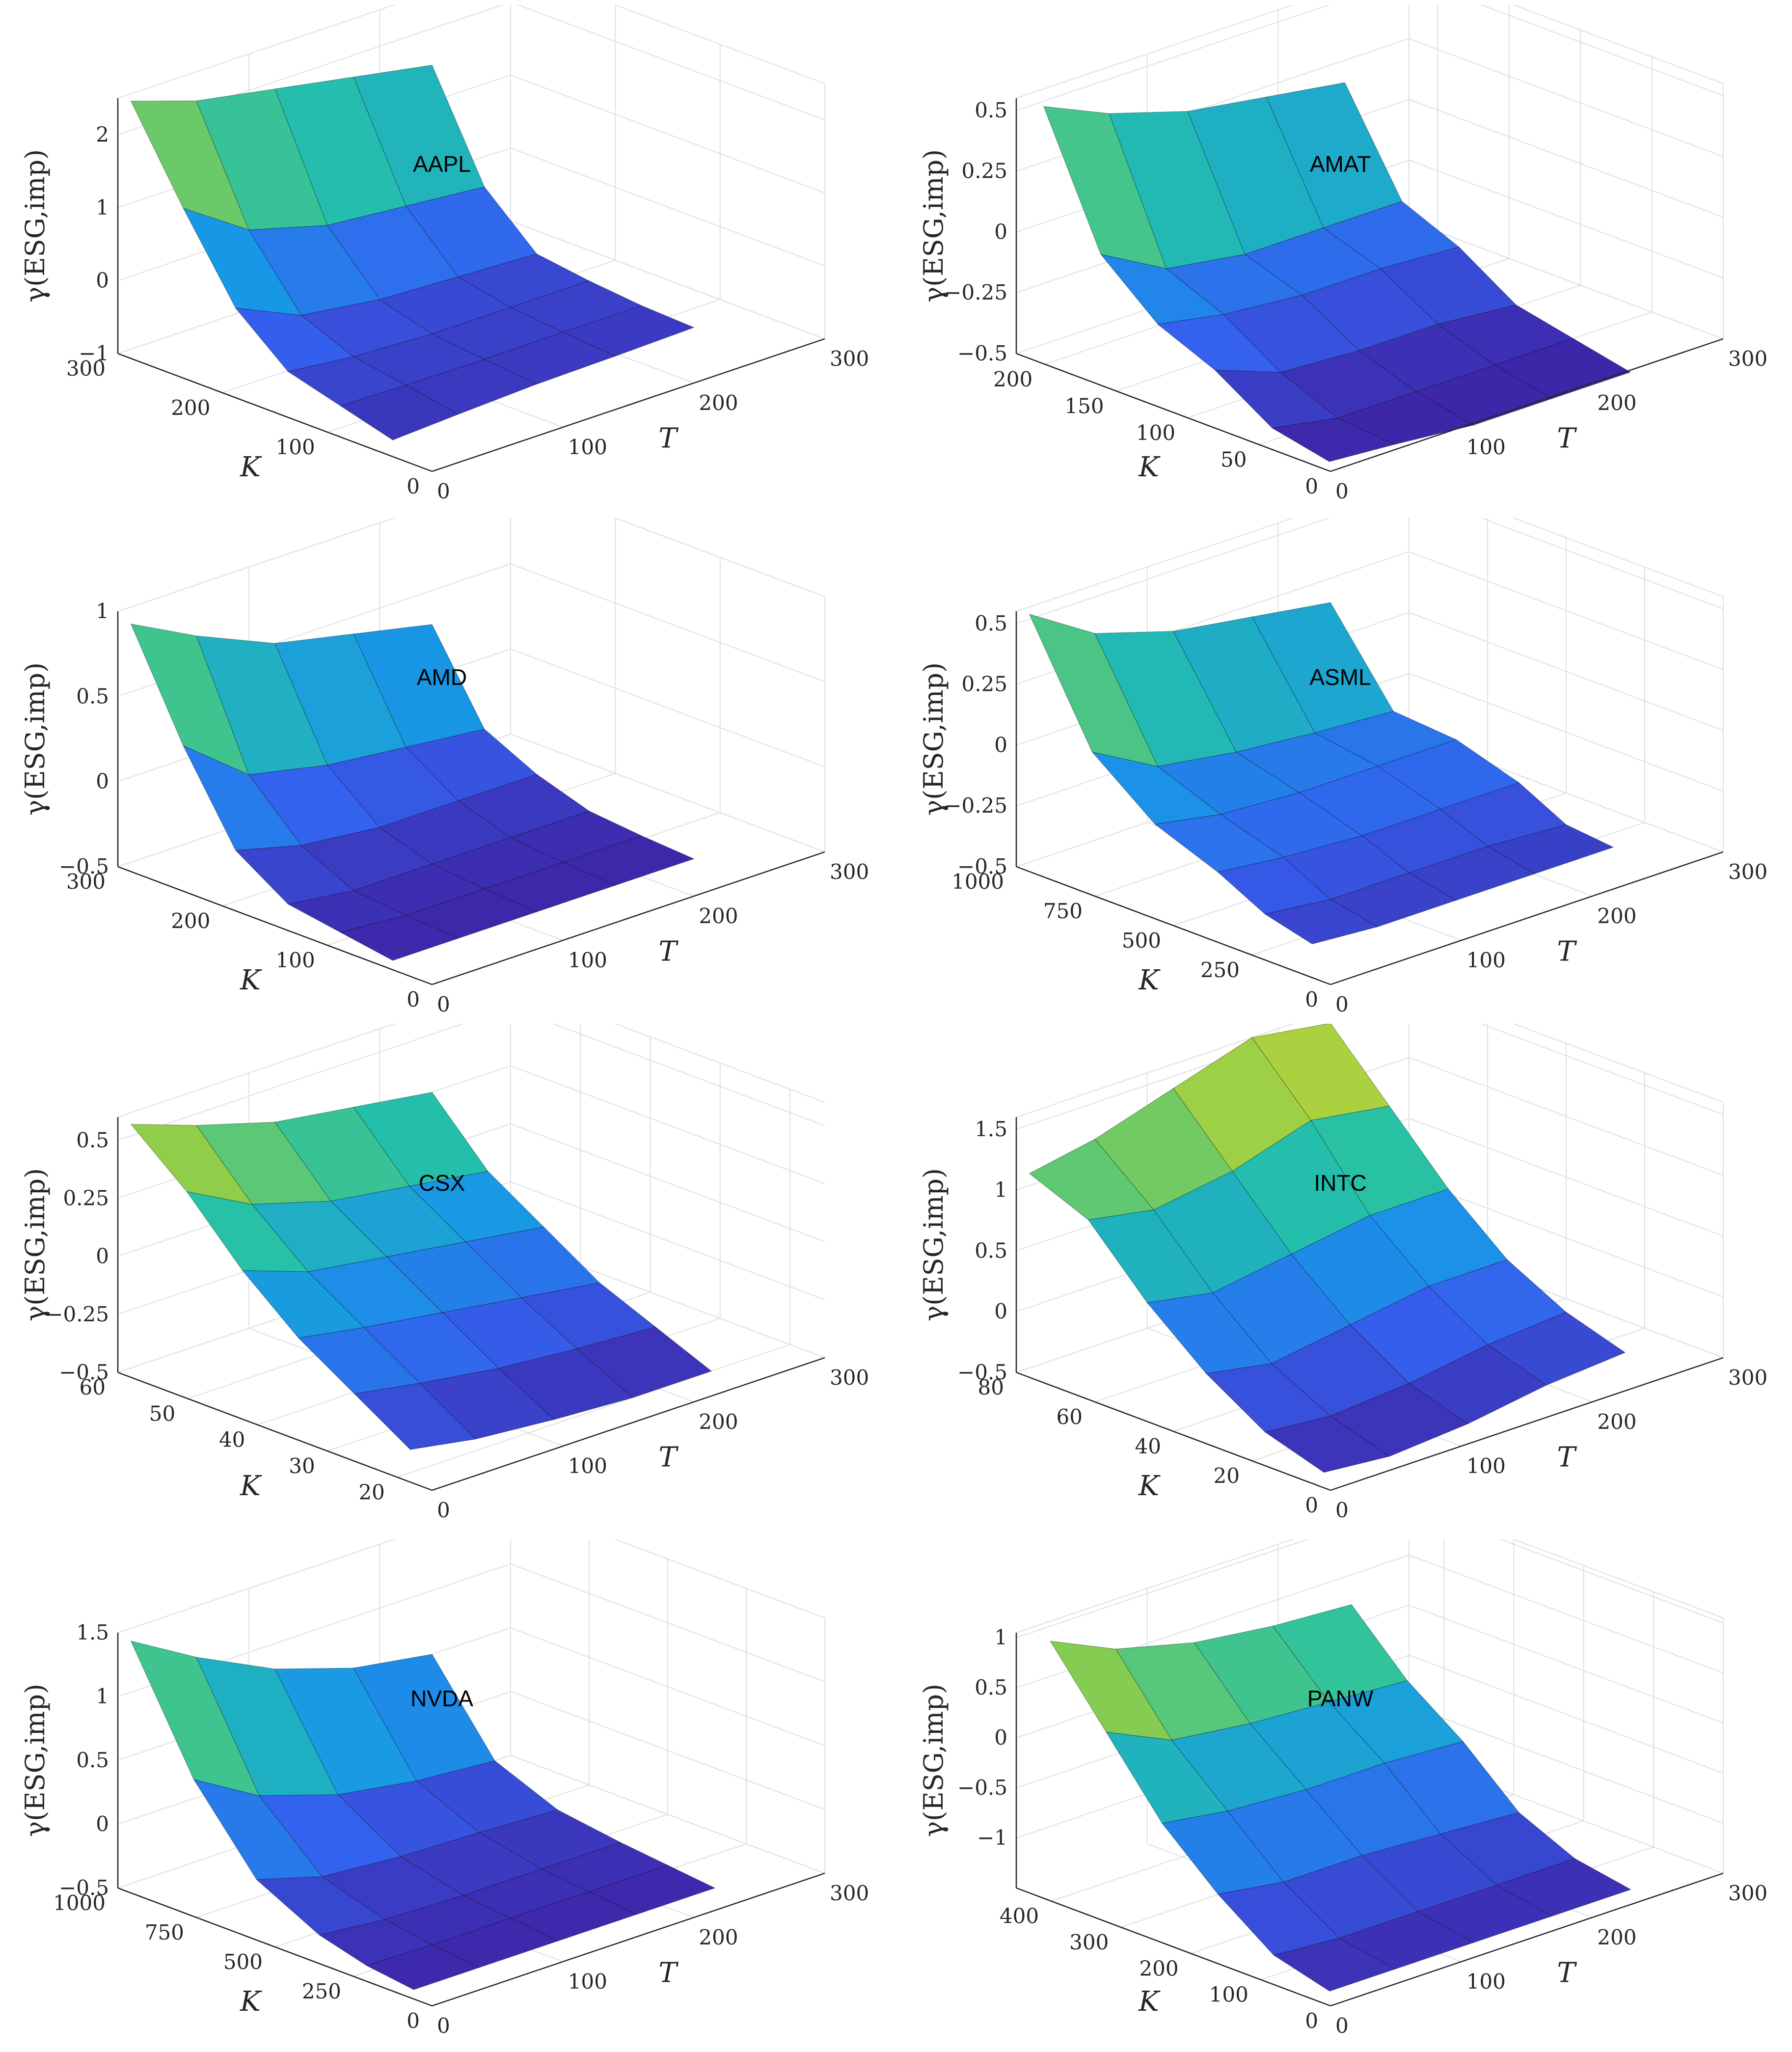 This screenshot has width=1792, height=2052. What do you see at coordinates (86, 1198) in the screenshot?
I see `z-tick-label: 0.25` at bounding box center [86, 1198].